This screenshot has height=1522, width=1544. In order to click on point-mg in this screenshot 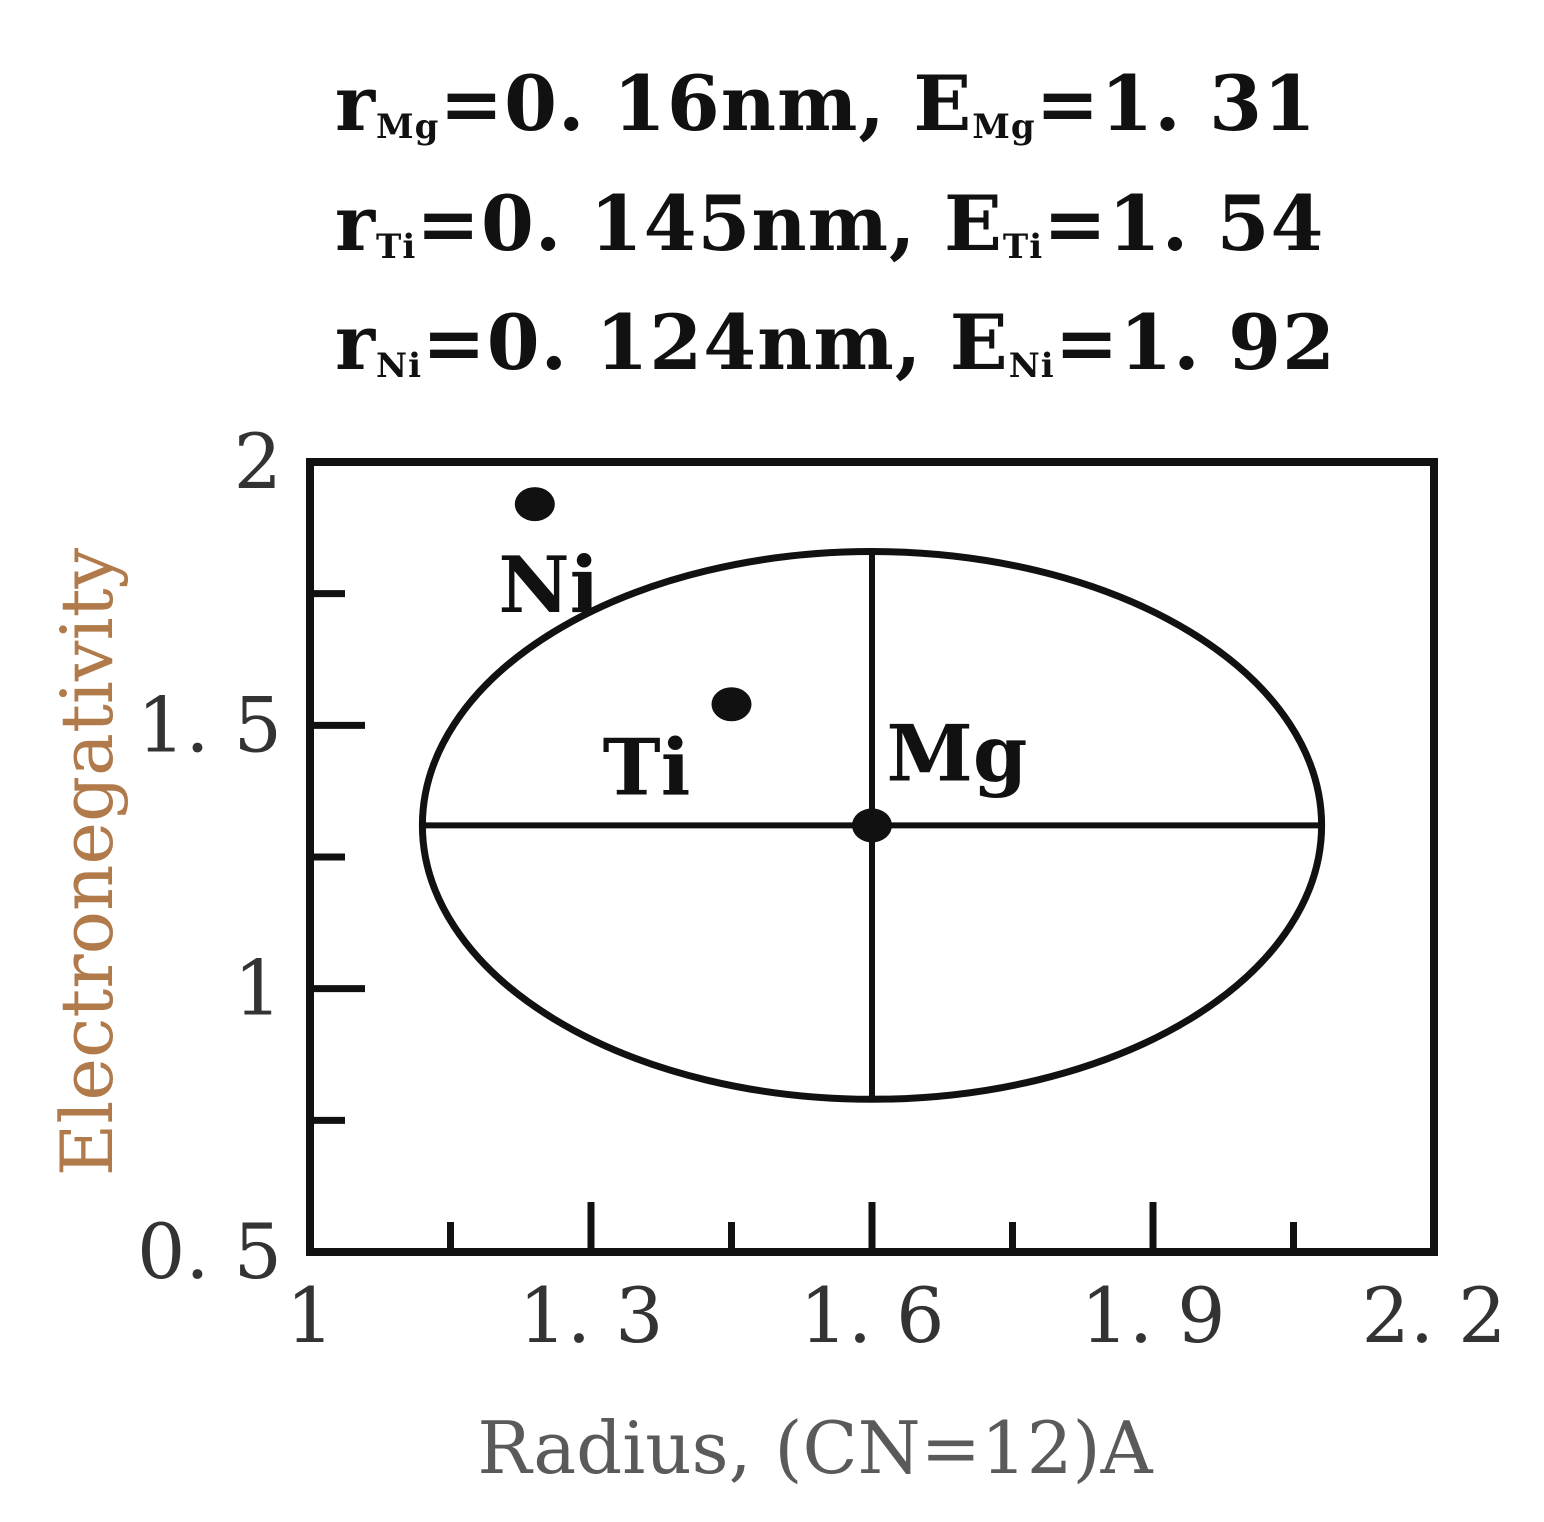, I will do `click(872, 825)`.